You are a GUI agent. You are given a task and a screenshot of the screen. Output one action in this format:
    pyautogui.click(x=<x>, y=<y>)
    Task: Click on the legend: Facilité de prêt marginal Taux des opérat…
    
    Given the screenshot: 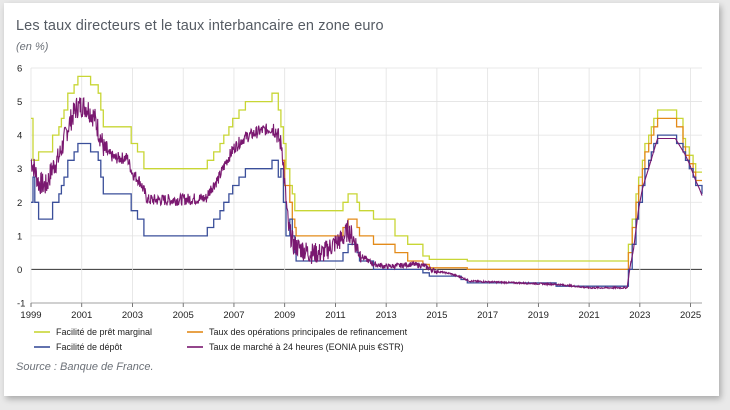 What is the action you would take?
    pyautogui.click(x=221, y=339)
    